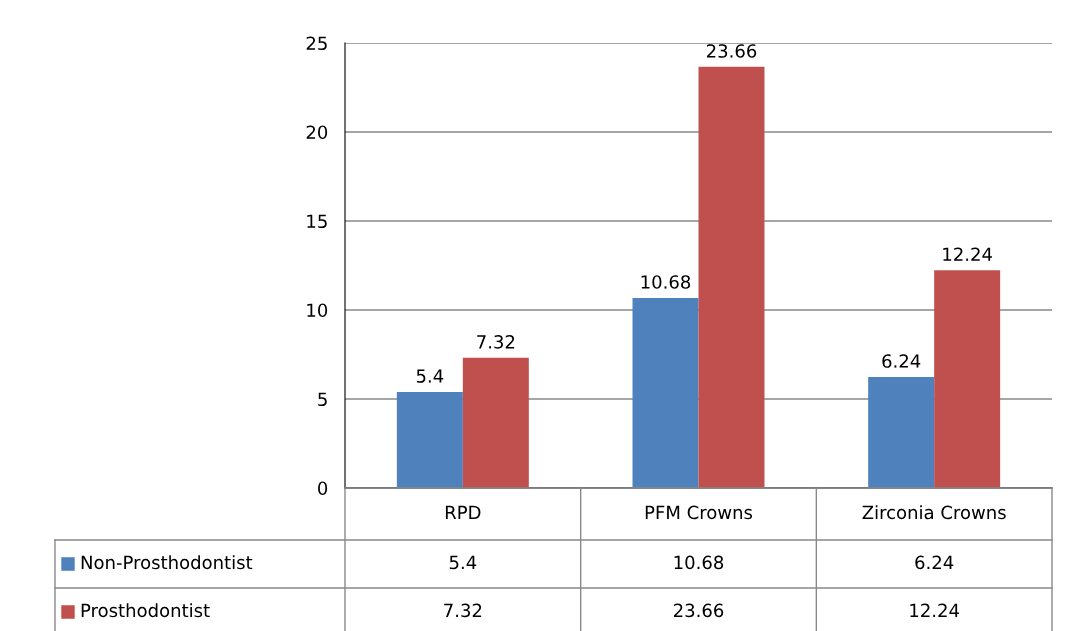 The width and height of the screenshot is (1068, 631). Describe the element at coordinates (698, 610) in the screenshot. I see `text: 23.66` at that location.